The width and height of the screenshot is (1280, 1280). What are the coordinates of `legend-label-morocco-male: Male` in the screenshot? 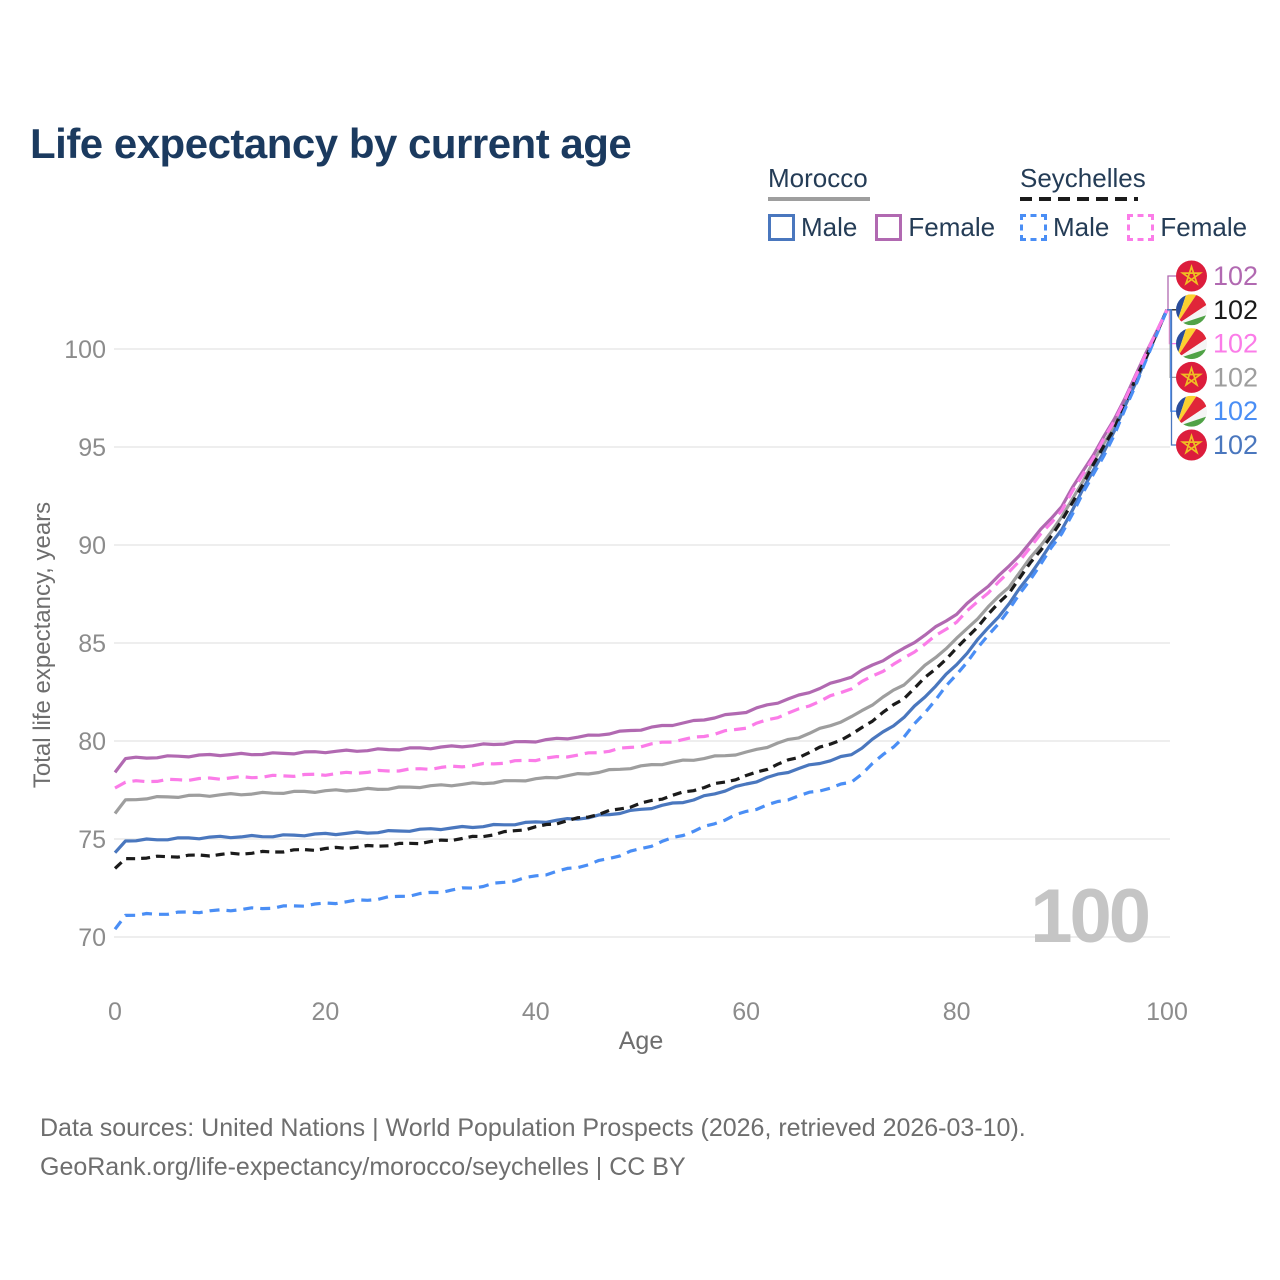 It's located at (829, 227).